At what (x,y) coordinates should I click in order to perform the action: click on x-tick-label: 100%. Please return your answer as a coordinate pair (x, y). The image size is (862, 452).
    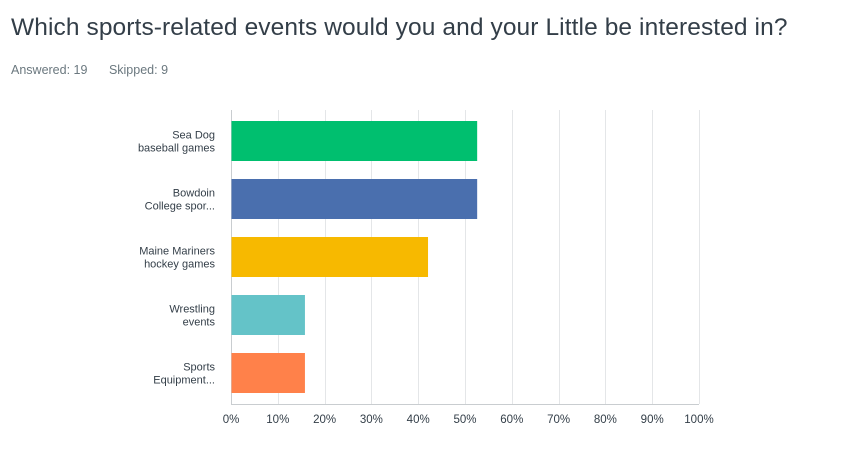
    Looking at the image, I should click on (698, 420).